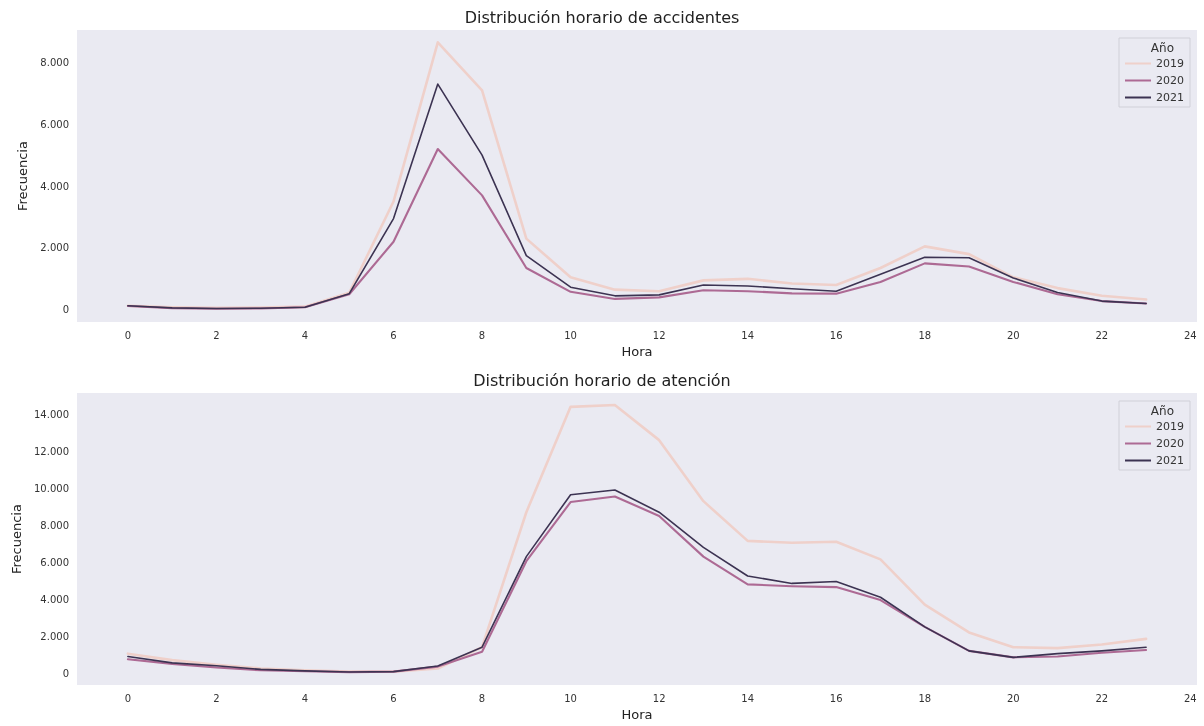 The height and width of the screenshot is (726, 1204). I want to click on chart-title: Distribución horario de accidentes, so click(602, 17).